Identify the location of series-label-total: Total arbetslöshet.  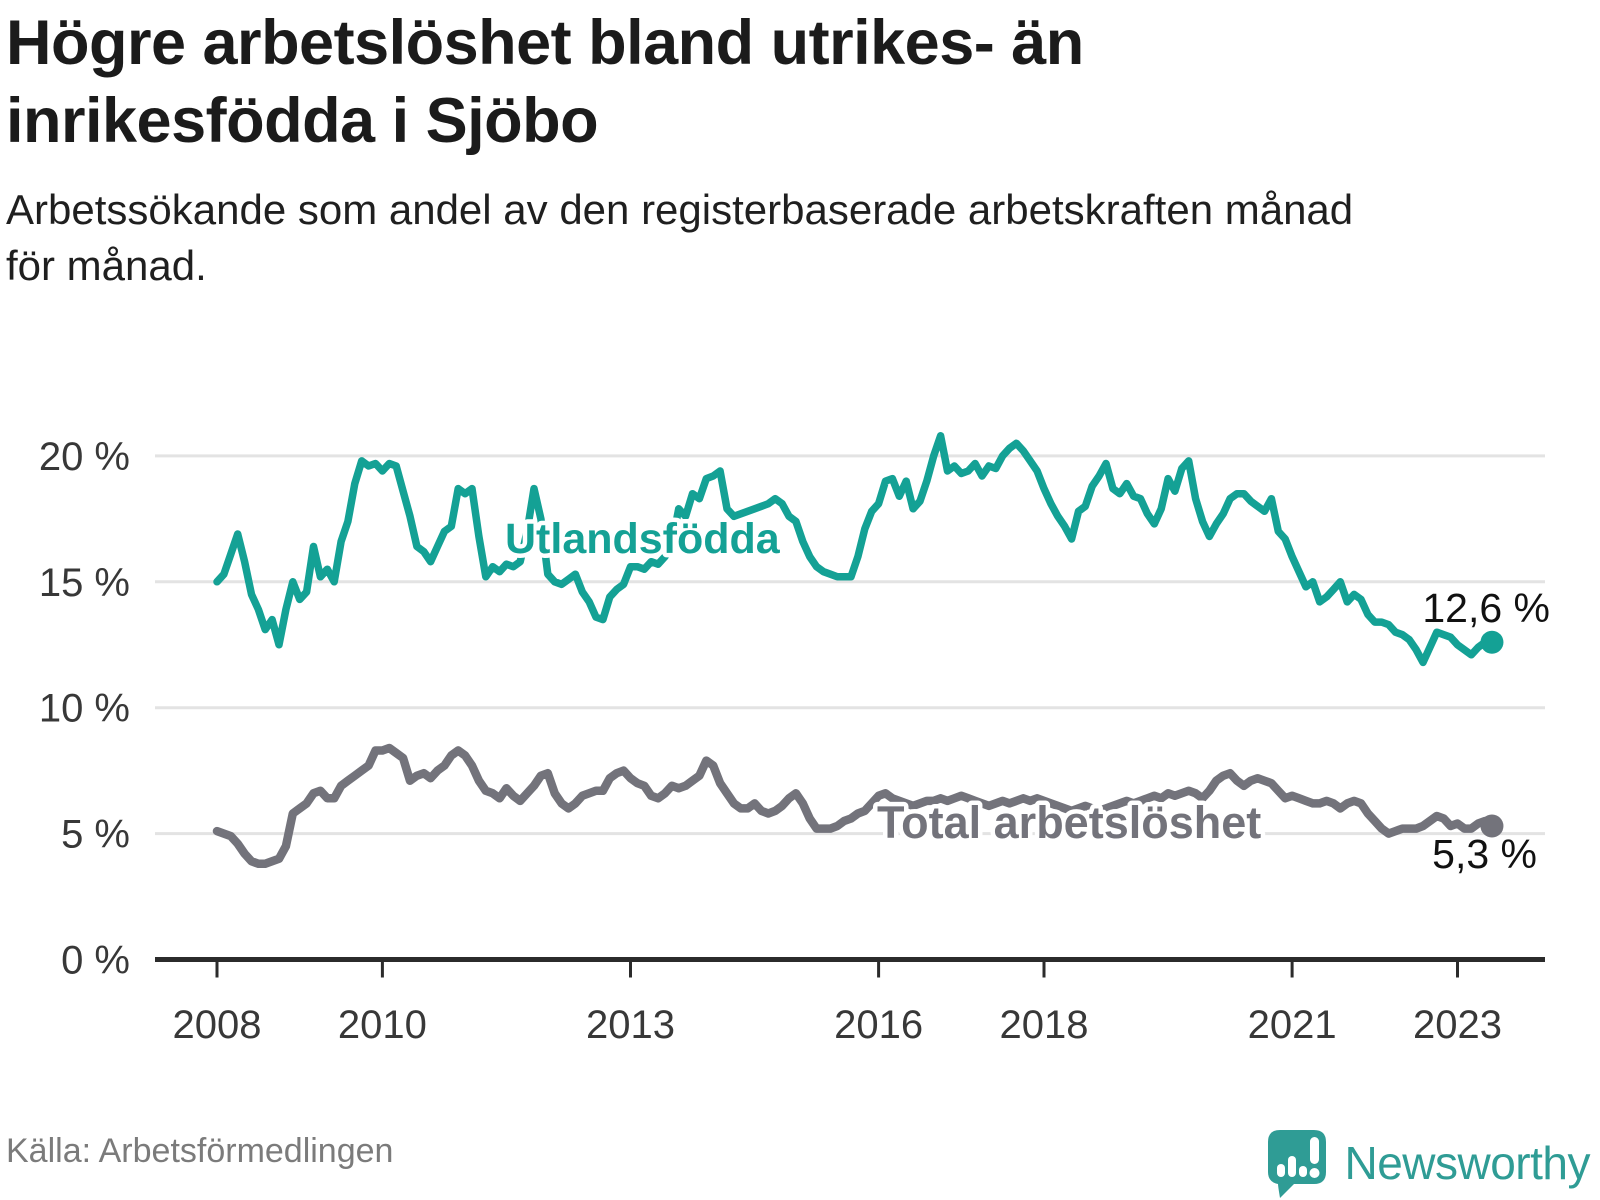
(1069, 822).